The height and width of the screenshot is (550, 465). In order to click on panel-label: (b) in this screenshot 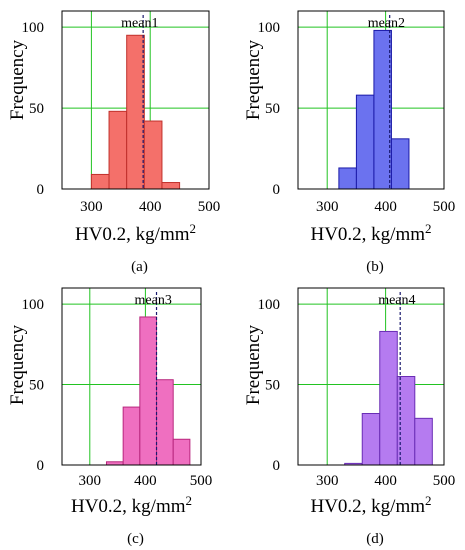, I will do `click(375, 267)`.